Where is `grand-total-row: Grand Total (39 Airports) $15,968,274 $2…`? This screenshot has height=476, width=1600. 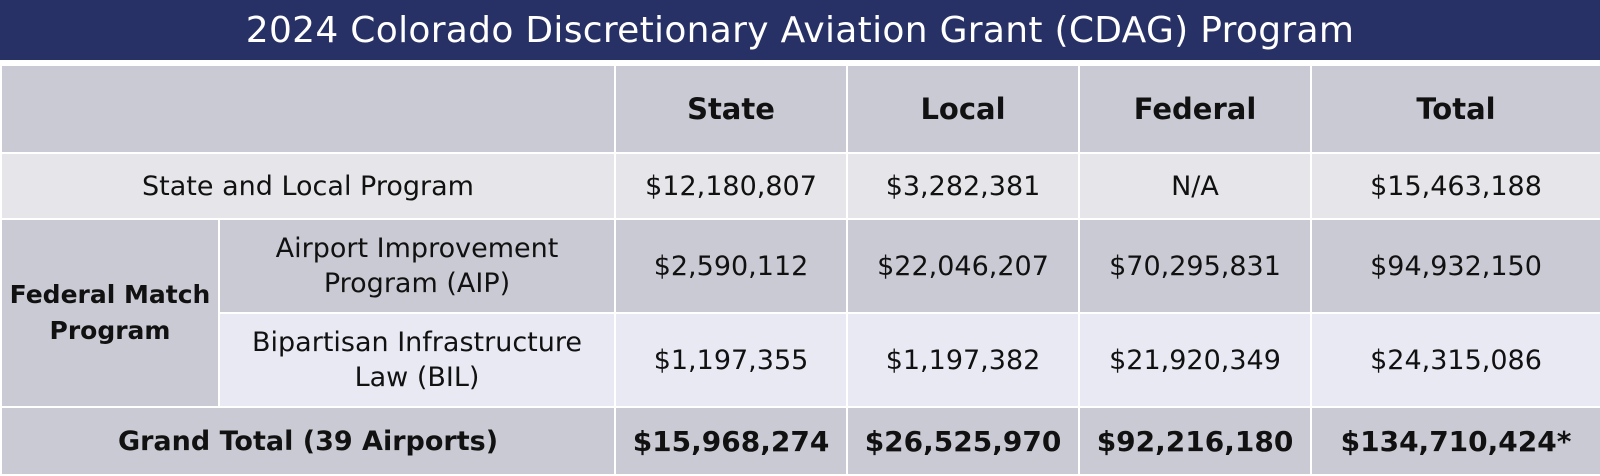
grand-total-row: Grand Total (39 Airports) $15,968,274 $2… is located at coordinates (800, 441).